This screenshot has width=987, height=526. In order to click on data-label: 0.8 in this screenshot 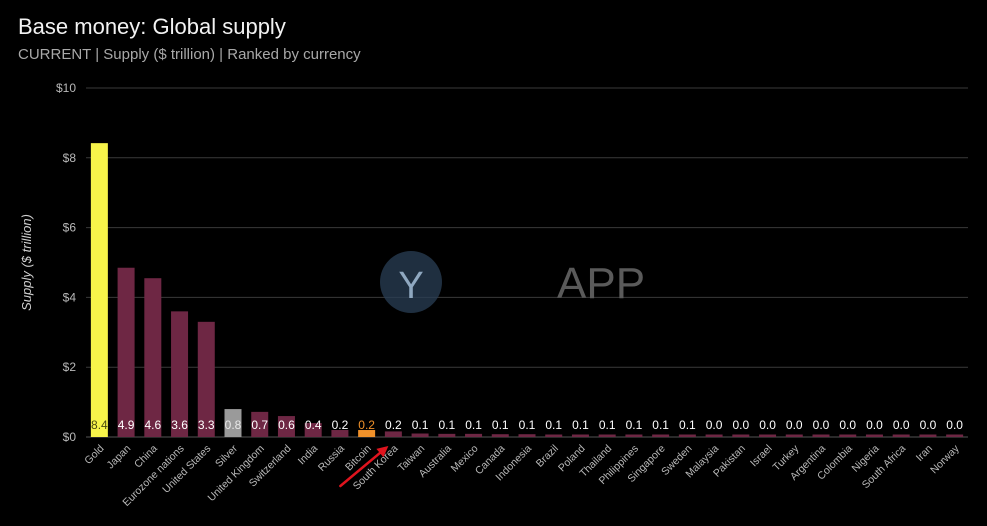, I will do `click(233, 425)`.